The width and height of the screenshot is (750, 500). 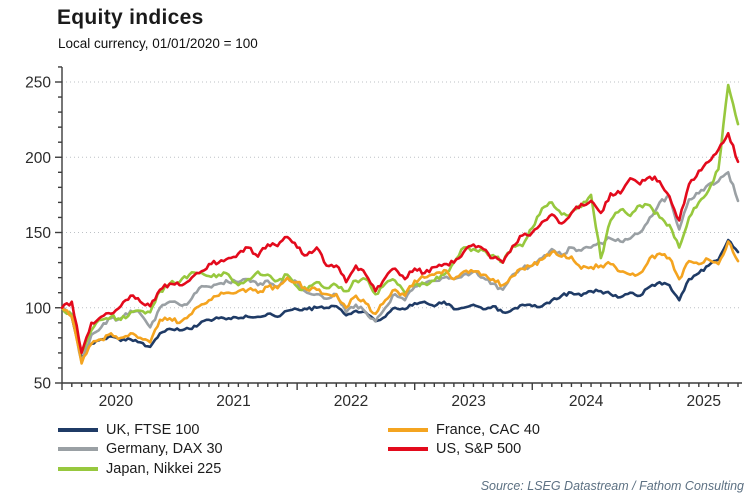 What do you see at coordinates (164, 468) in the screenshot?
I see `legend-label-japan: Japan, Nikkei 225` at bounding box center [164, 468].